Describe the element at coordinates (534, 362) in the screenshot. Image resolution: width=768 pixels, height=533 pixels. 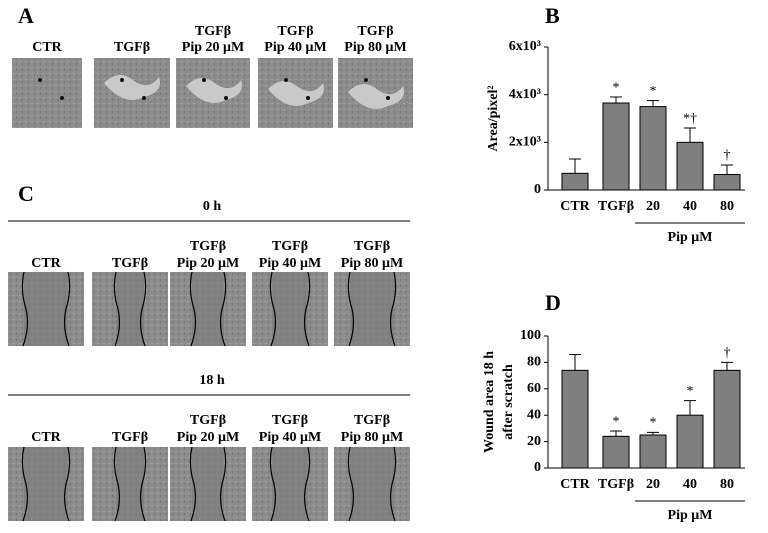
I see `y-tick-label: 80` at that location.